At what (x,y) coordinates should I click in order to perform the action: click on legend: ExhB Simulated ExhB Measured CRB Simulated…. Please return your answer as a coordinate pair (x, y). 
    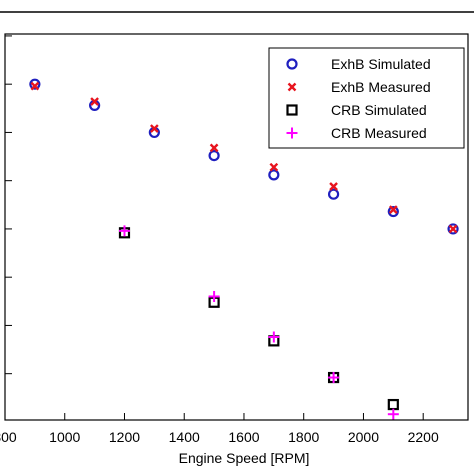
    Looking at the image, I should click on (366, 98).